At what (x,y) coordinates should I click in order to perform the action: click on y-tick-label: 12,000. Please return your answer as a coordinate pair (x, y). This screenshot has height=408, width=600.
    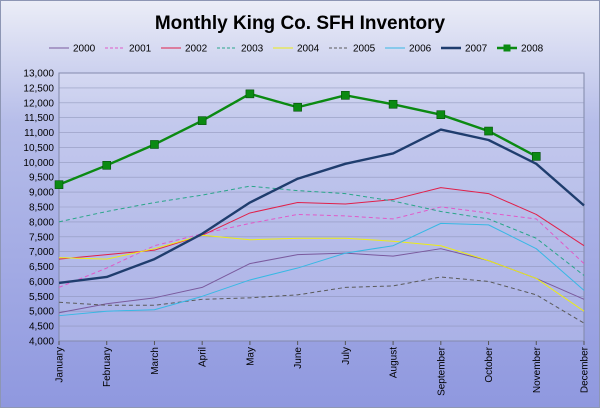
    Looking at the image, I should click on (38, 103).